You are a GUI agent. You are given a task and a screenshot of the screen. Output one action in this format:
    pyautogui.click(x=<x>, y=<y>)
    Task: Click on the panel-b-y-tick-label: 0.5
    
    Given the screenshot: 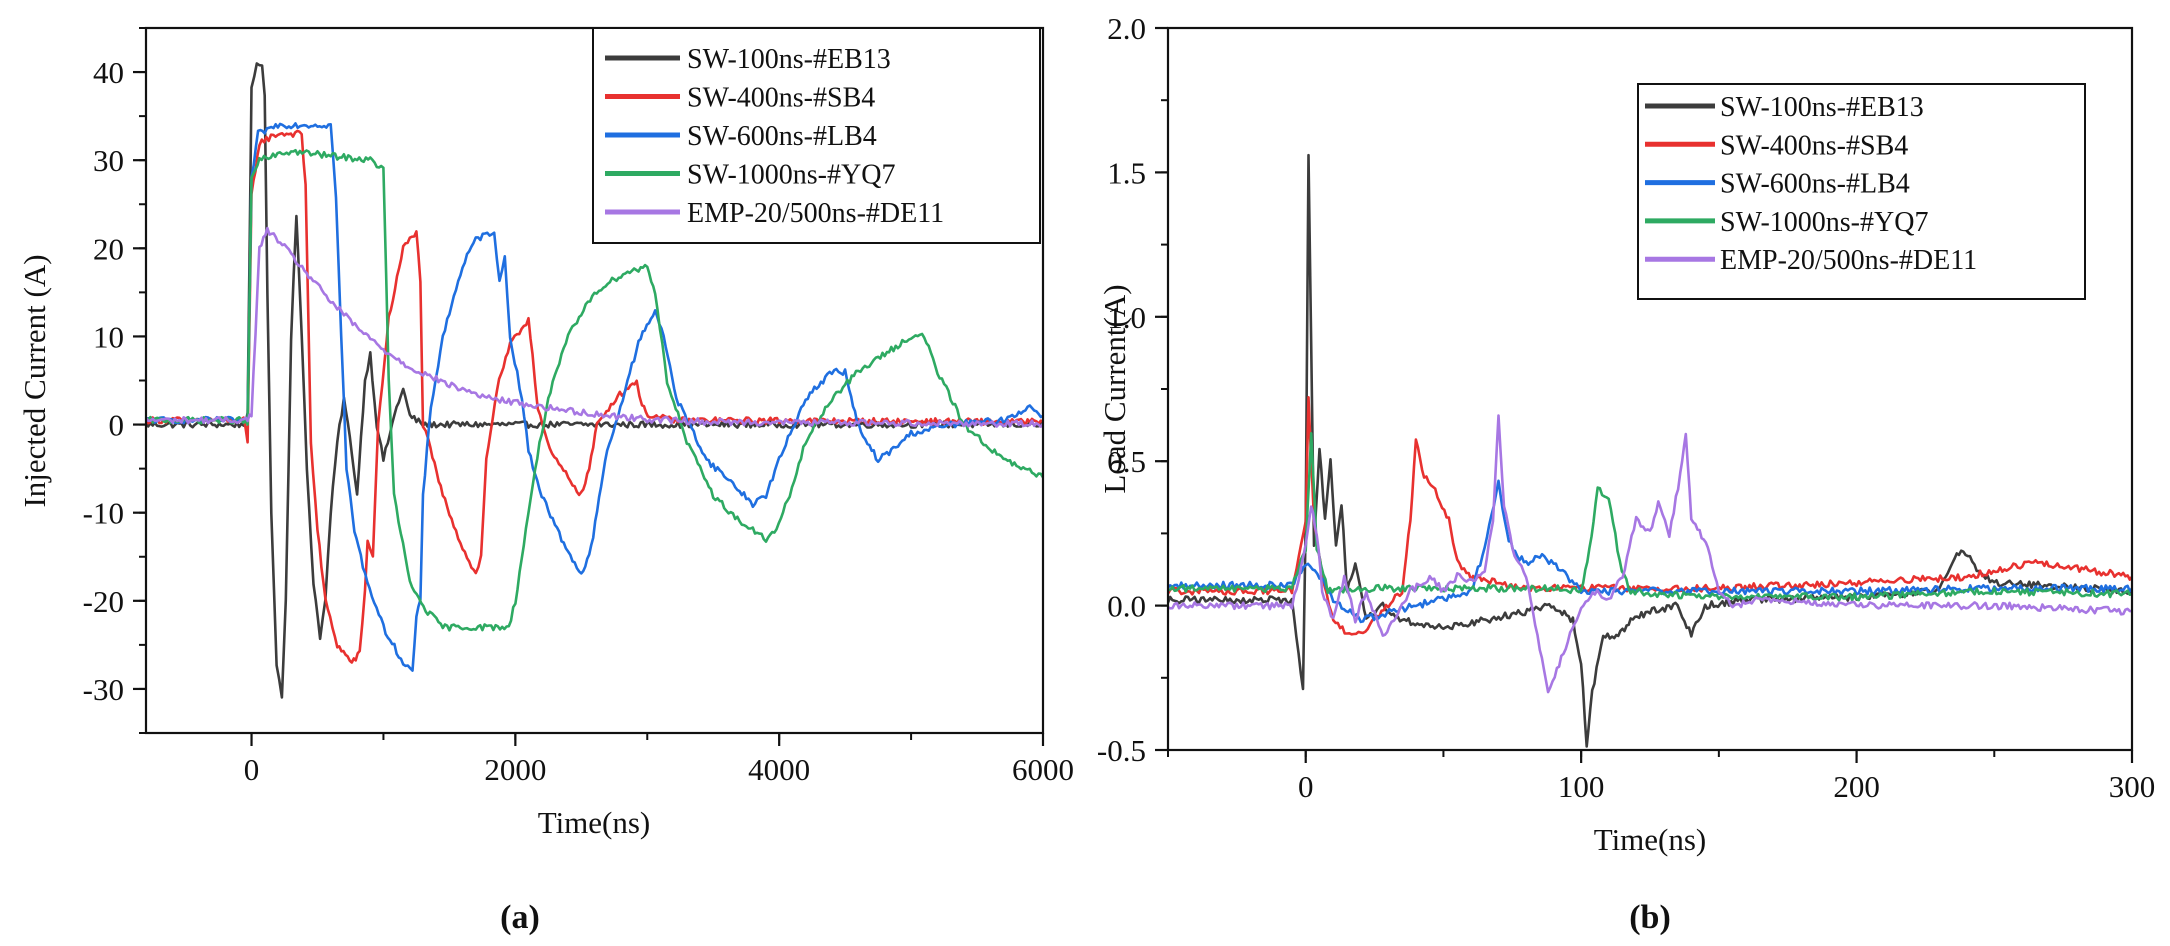 What is the action you would take?
    pyautogui.click(x=1126, y=461)
    